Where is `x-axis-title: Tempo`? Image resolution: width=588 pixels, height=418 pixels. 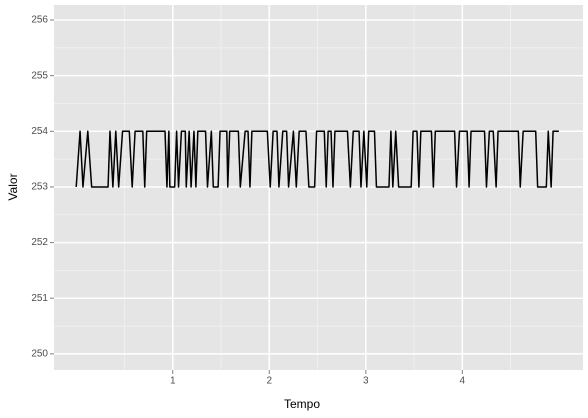 x-axis-title: Tempo is located at coordinates (302, 404).